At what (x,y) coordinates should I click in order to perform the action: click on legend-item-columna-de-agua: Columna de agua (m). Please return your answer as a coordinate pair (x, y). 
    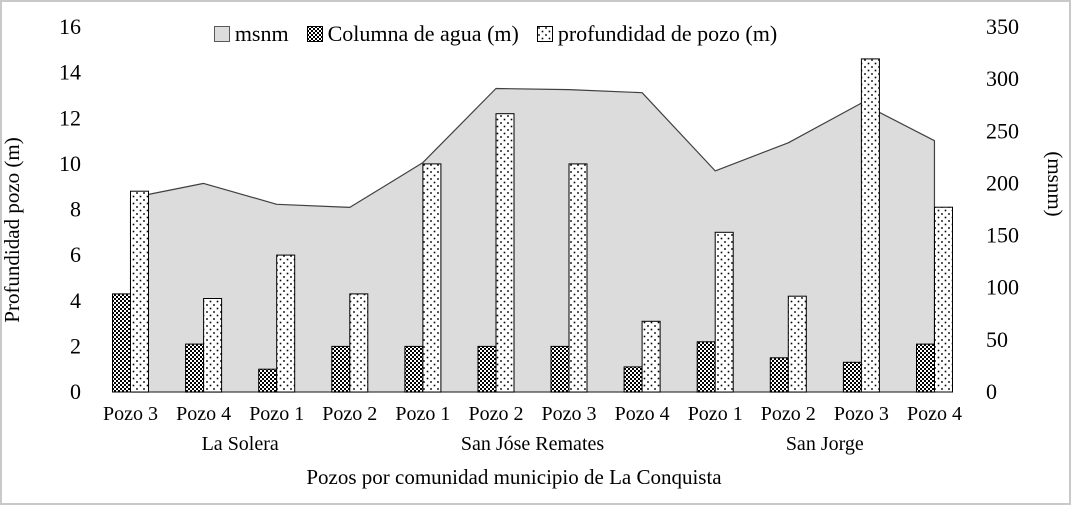
    Looking at the image, I should click on (412, 34).